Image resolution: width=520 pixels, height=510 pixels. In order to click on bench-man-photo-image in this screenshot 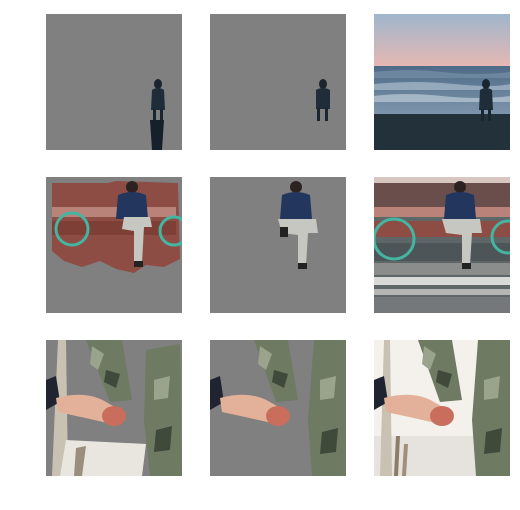, I will do `click(442, 245)`.